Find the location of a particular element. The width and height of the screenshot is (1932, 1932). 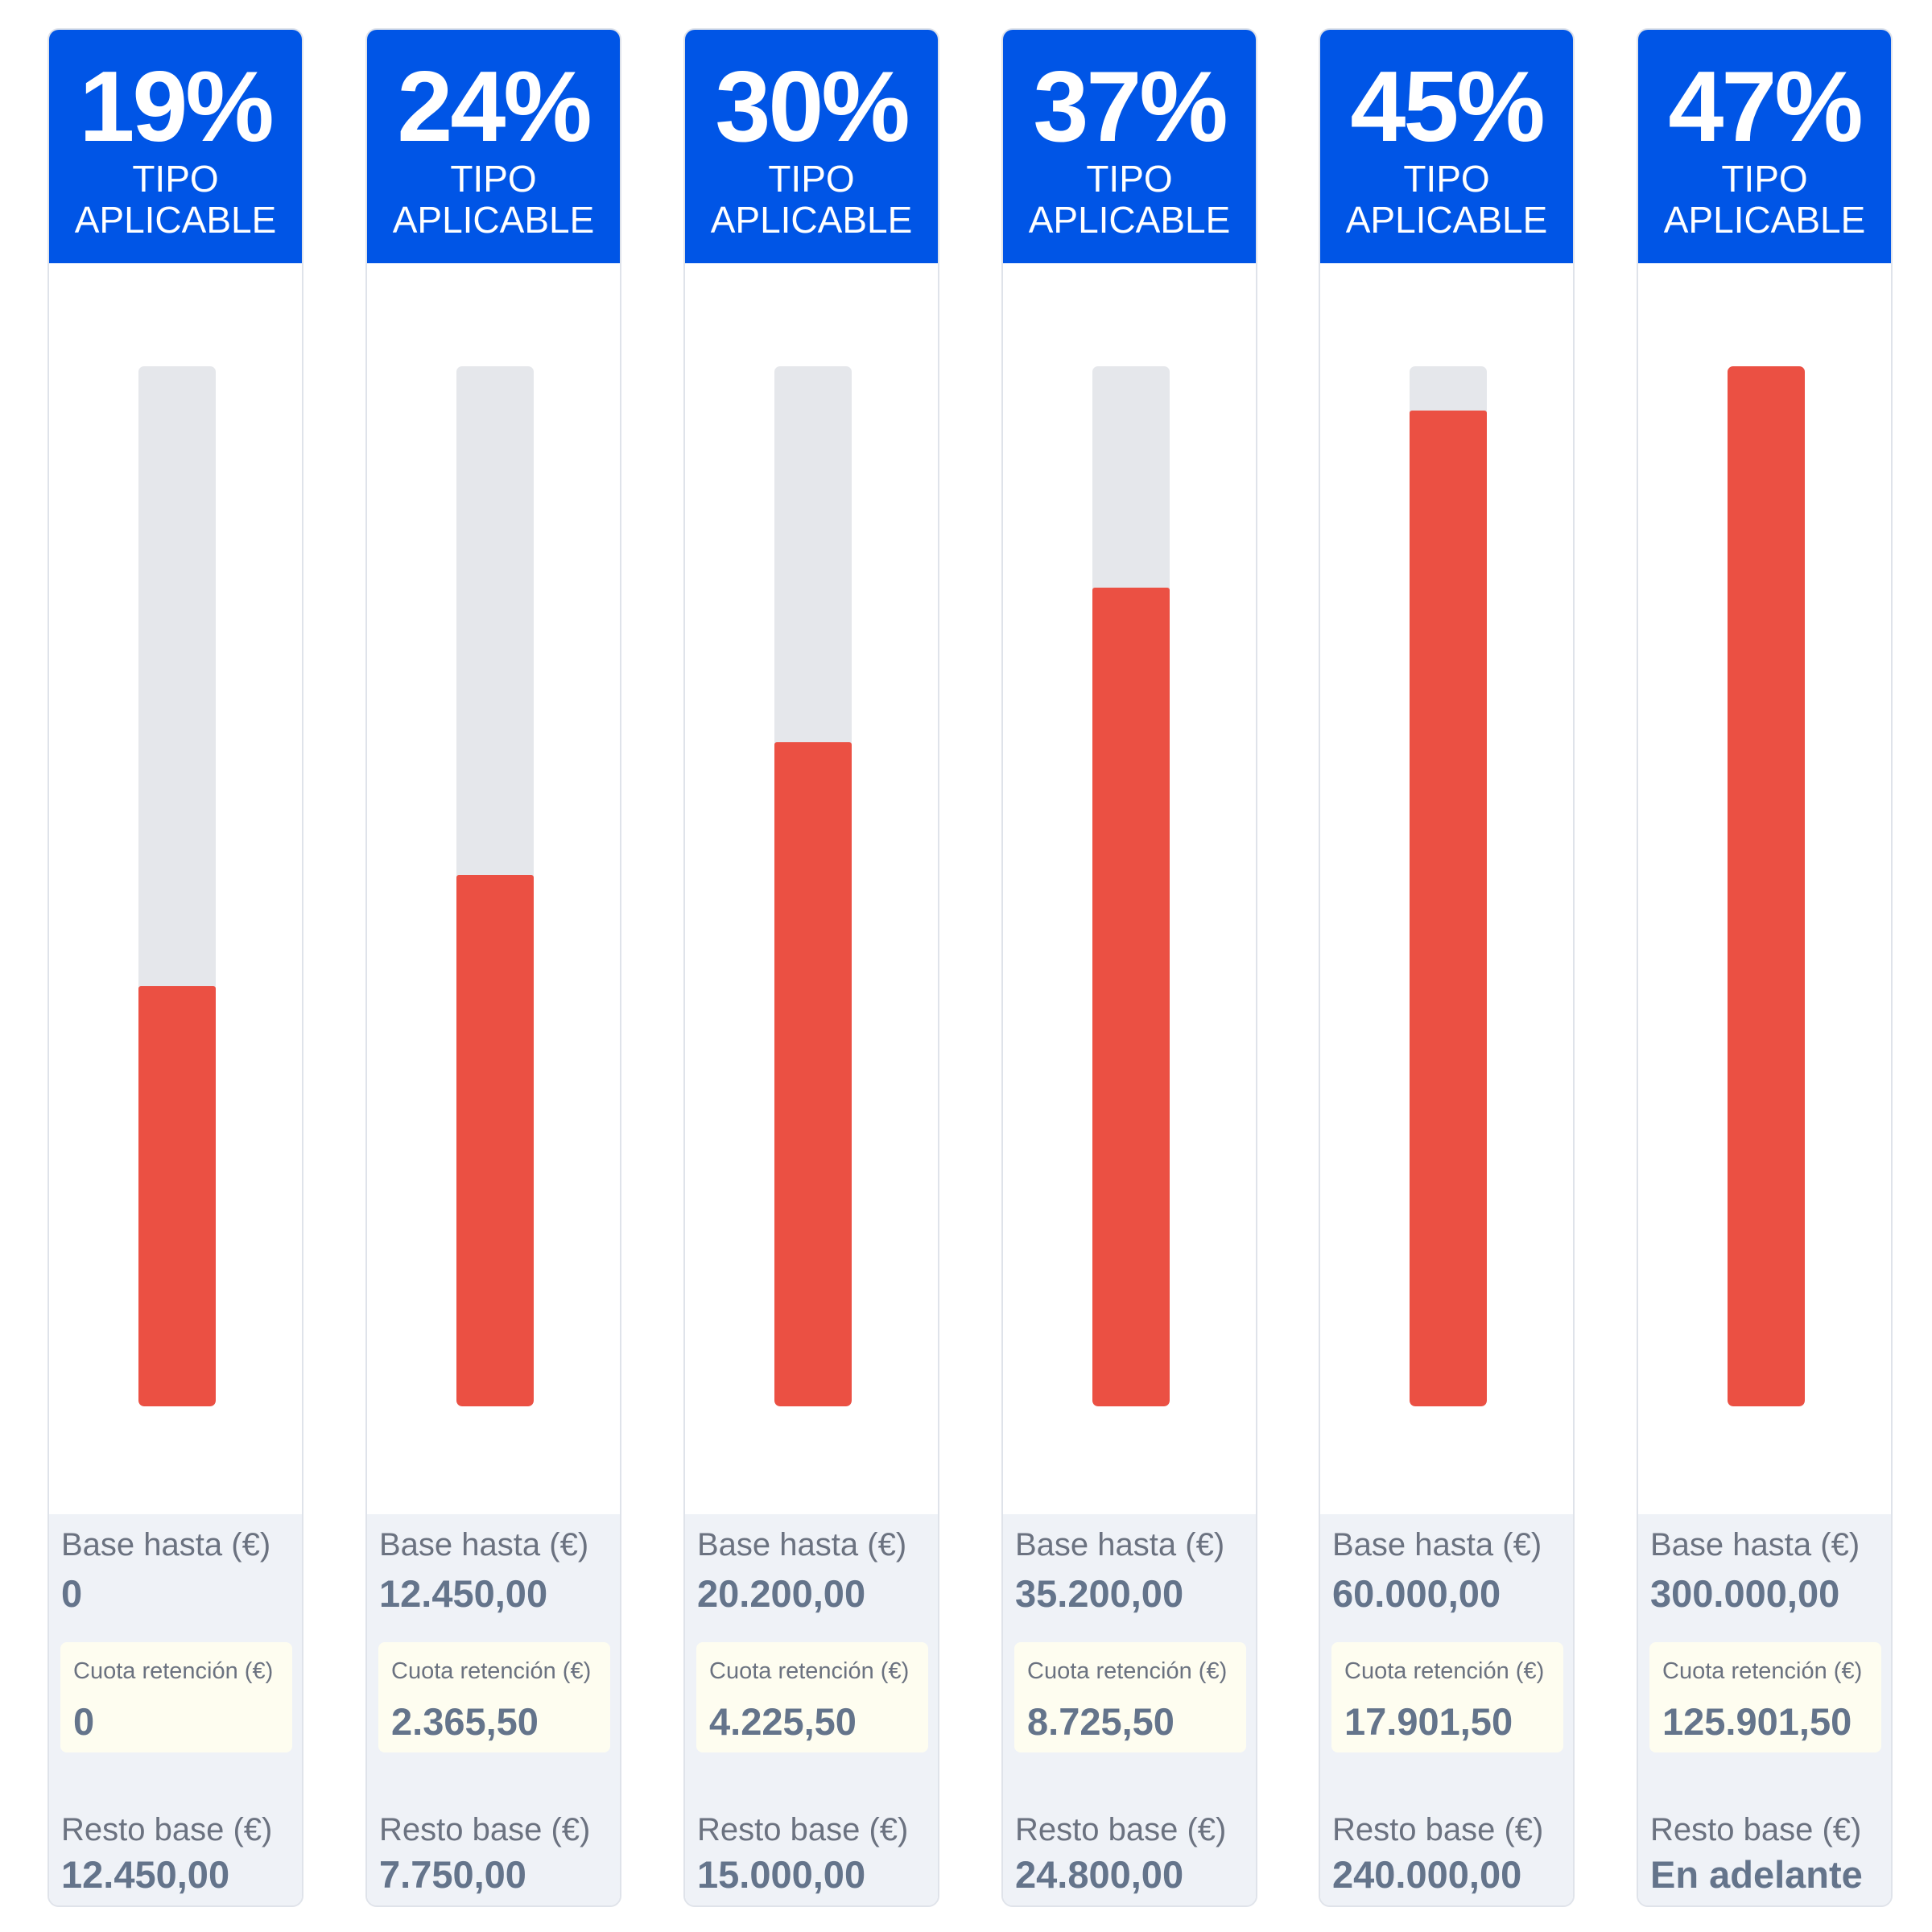

cuota-retencion-value: 125.901,50 is located at coordinates (1757, 1721).